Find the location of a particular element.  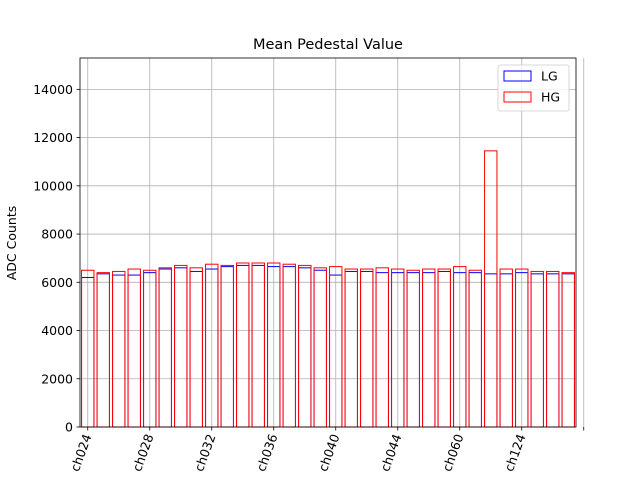

y-tick-label: 2000 is located at coordinates (57, 378).